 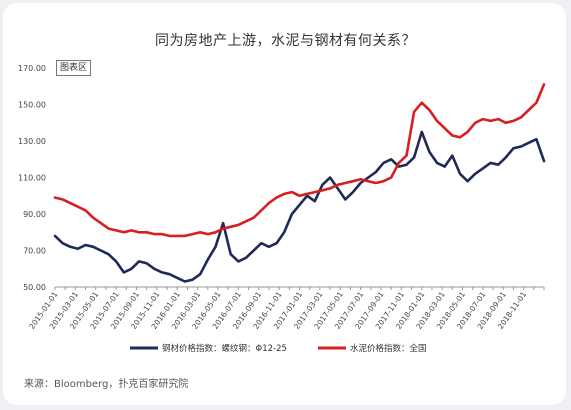 What do you see at coordinates (34, 251) in the screenshot?
I see `y-tick-label: 70.00` at bounding box center [34, 251].